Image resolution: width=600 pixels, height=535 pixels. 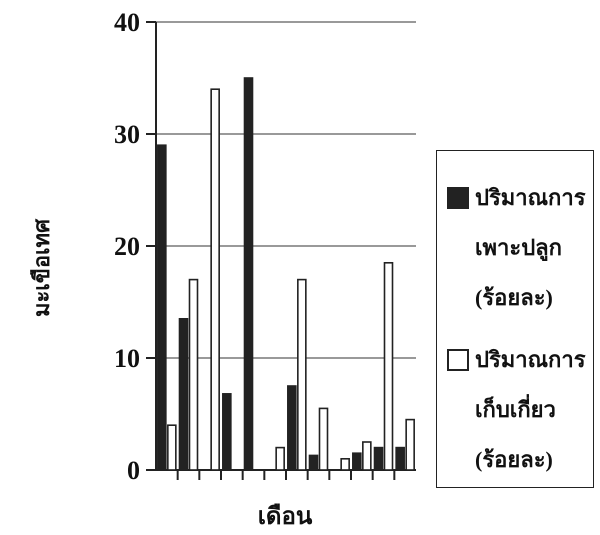 What do you see at coordinates (285, 517) in the screenshot?
I see `x-axis-label: เดือน` at bounding box center [285, 517].